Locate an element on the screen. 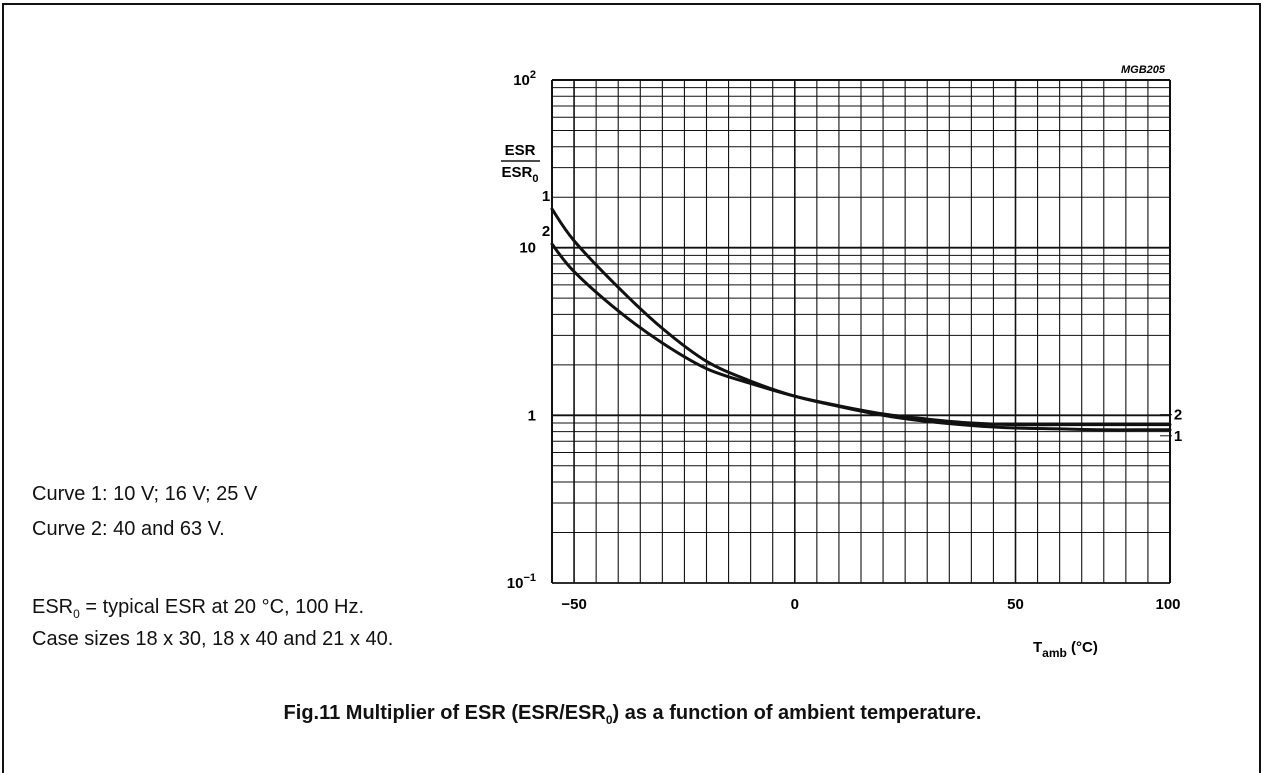  note-esr0: ESR0 = typical ESR at 20 °C, 100 Hz. is located at coordinates (198, 610).